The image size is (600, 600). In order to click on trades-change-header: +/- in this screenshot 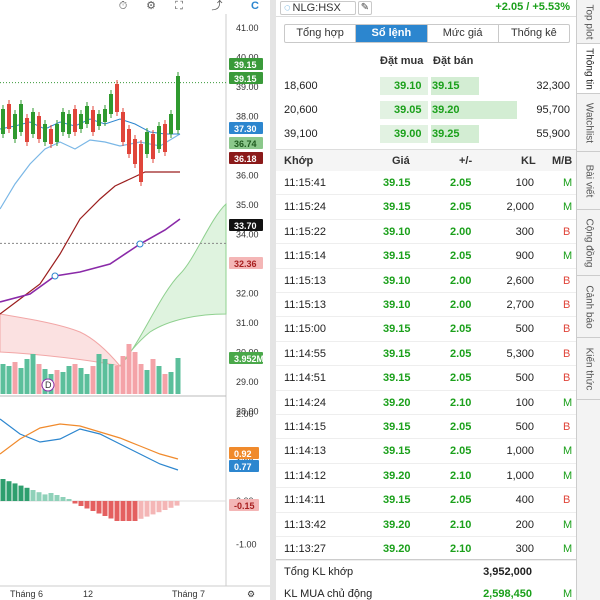, I will do `click(466, 161)`.